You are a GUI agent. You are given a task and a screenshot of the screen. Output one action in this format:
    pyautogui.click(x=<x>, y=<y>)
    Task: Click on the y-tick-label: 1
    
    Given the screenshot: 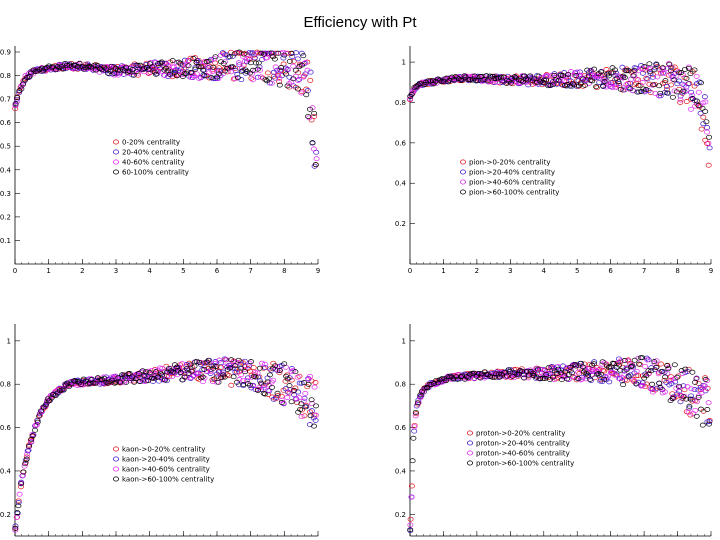 What is the action you would take?
    pyautogui.click(x=404, y=341)
    